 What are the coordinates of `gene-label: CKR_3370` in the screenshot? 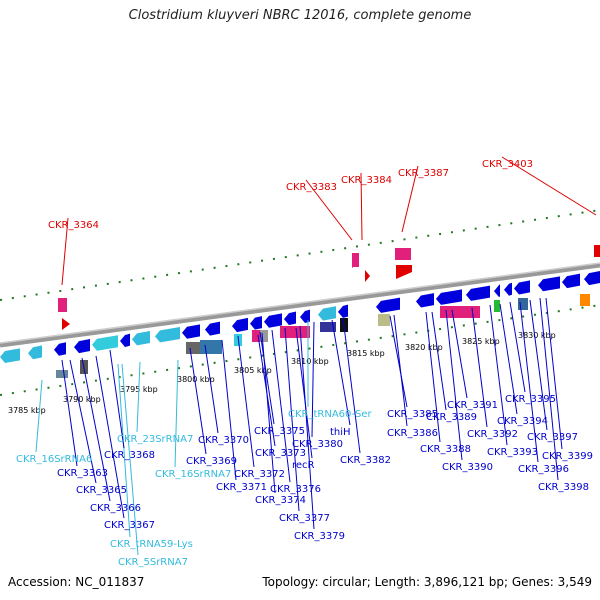 It's located at (223, 440).